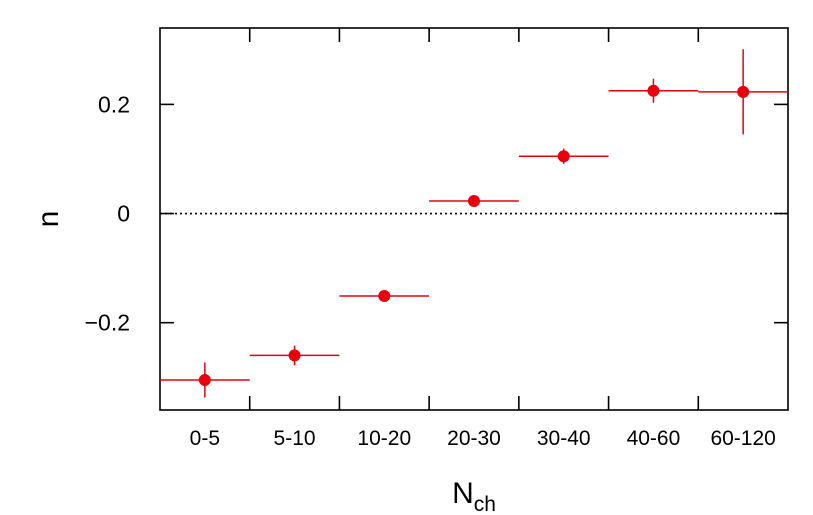 The width and height of the screenshot is (813, 515). I want to click on y-axis-label: n, so click(48, 219).